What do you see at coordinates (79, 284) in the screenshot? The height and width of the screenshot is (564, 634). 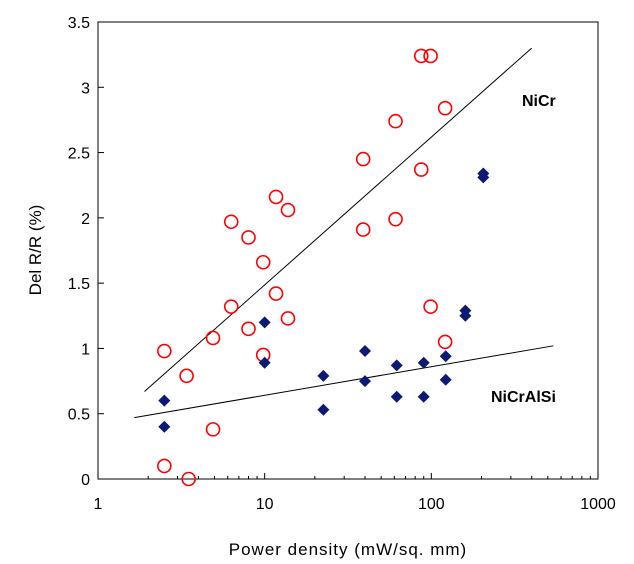 I see `y-tick-label: 1.5` at bounding box center [79, 284].